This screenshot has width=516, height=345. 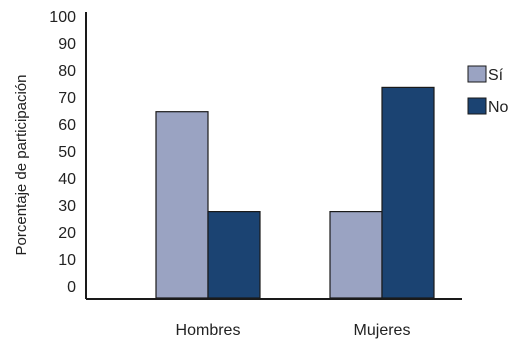 What do you see at coordinates (67, 152) in the screenshot?
I see `y-tick-label: 50` at bounding box center [67, 152].